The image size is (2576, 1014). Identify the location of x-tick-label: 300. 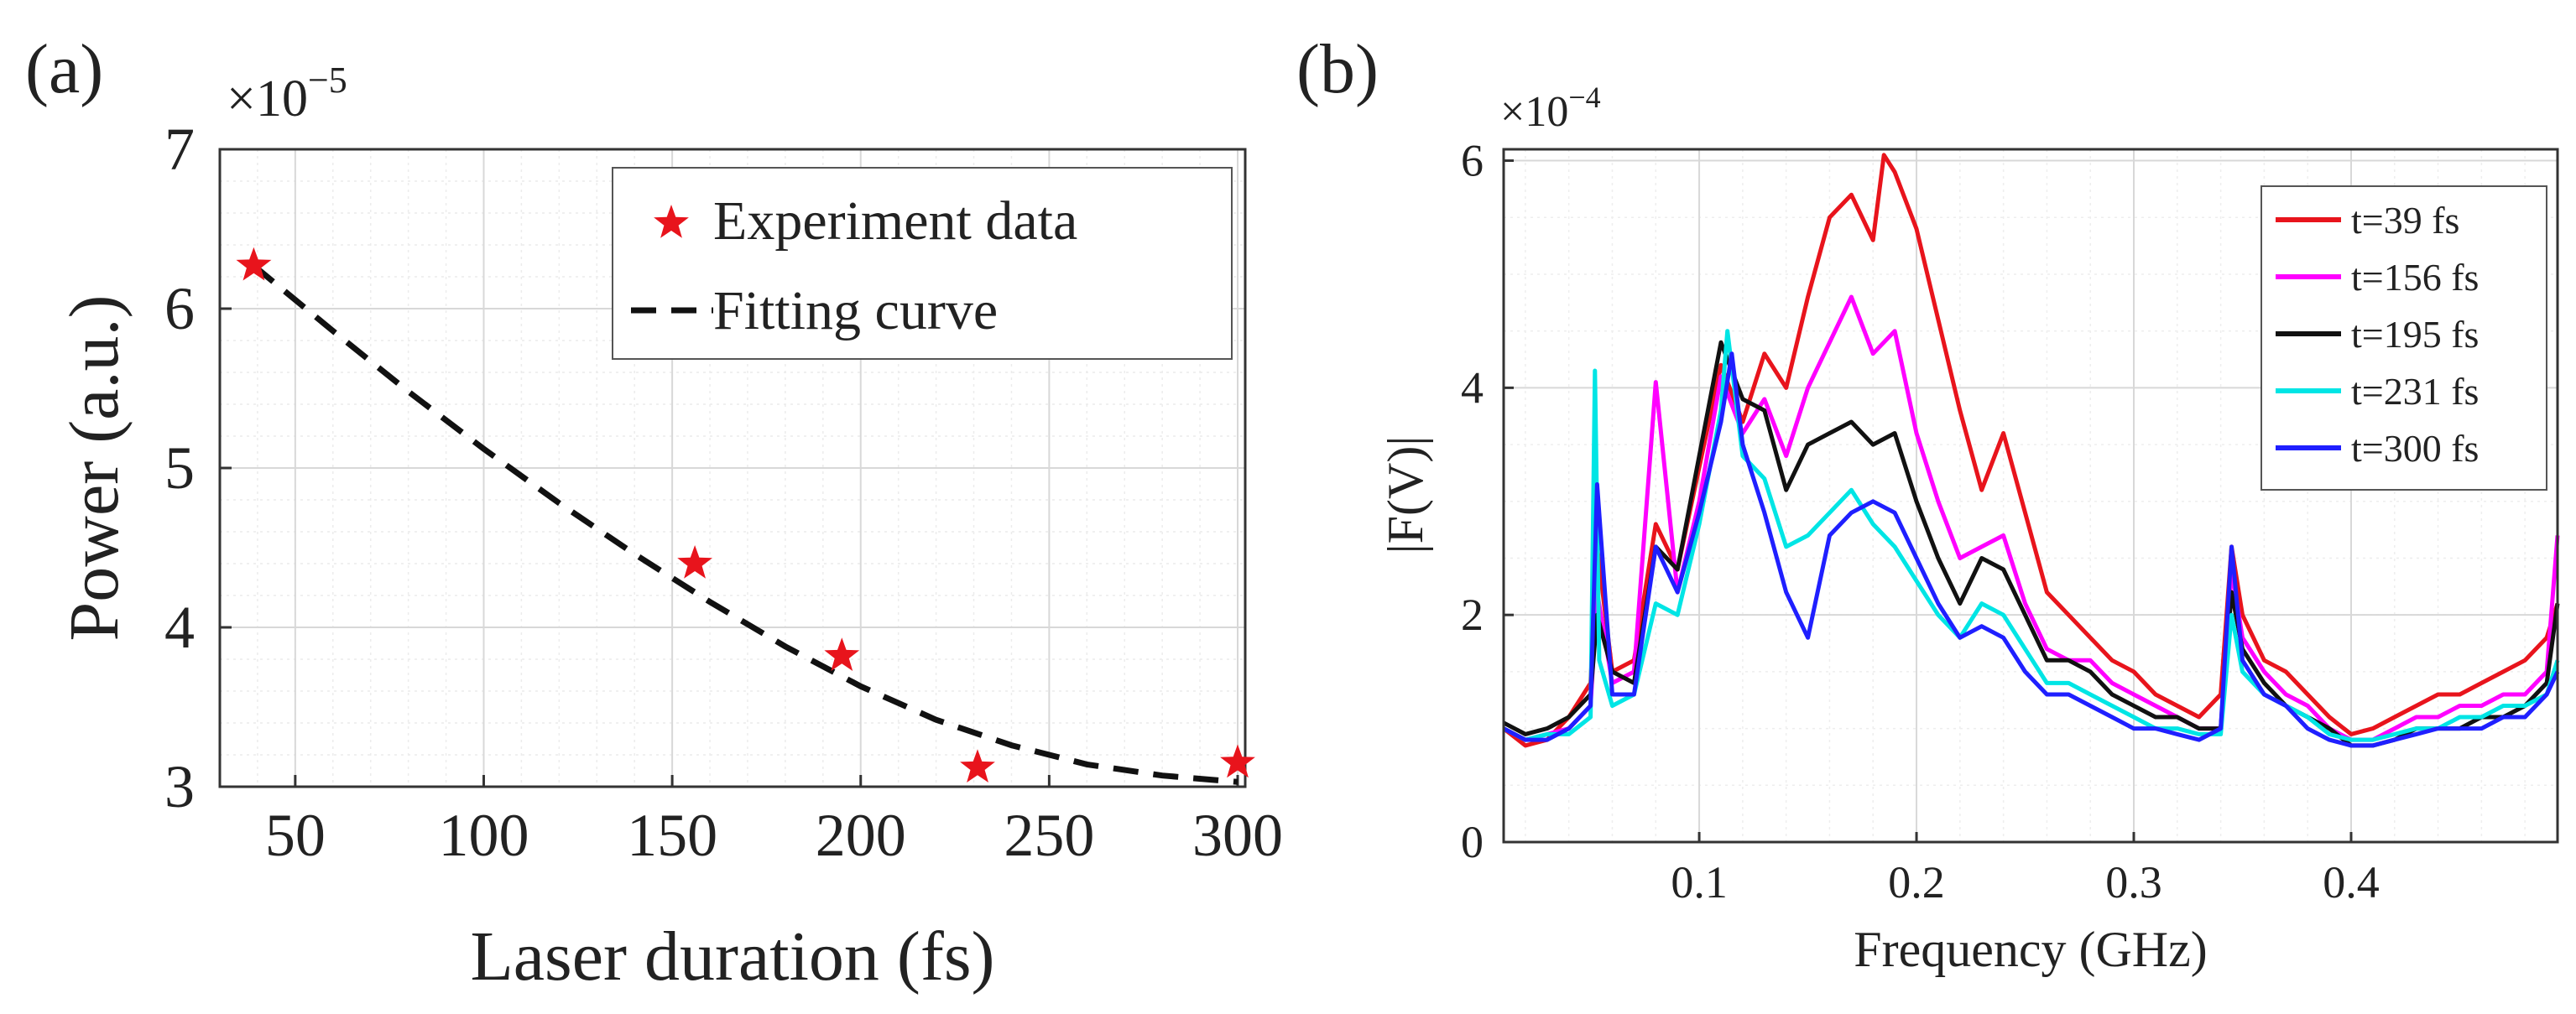
(1237, 835).